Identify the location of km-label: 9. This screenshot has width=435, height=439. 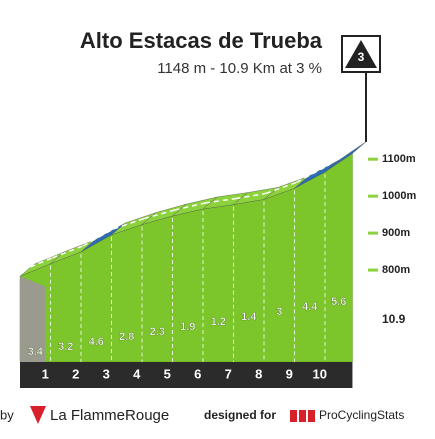
(289, 373).